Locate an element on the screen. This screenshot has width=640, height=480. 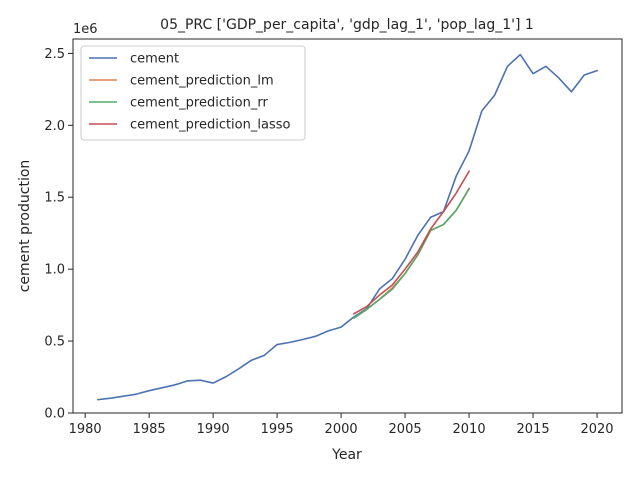
y-tick-label: 0.5 is located at coordinates (54, 342).